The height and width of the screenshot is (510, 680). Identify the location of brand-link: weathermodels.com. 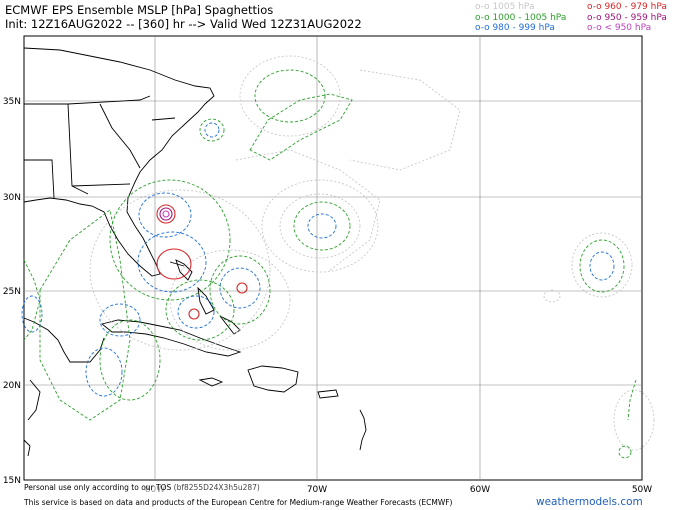
(589, 502).